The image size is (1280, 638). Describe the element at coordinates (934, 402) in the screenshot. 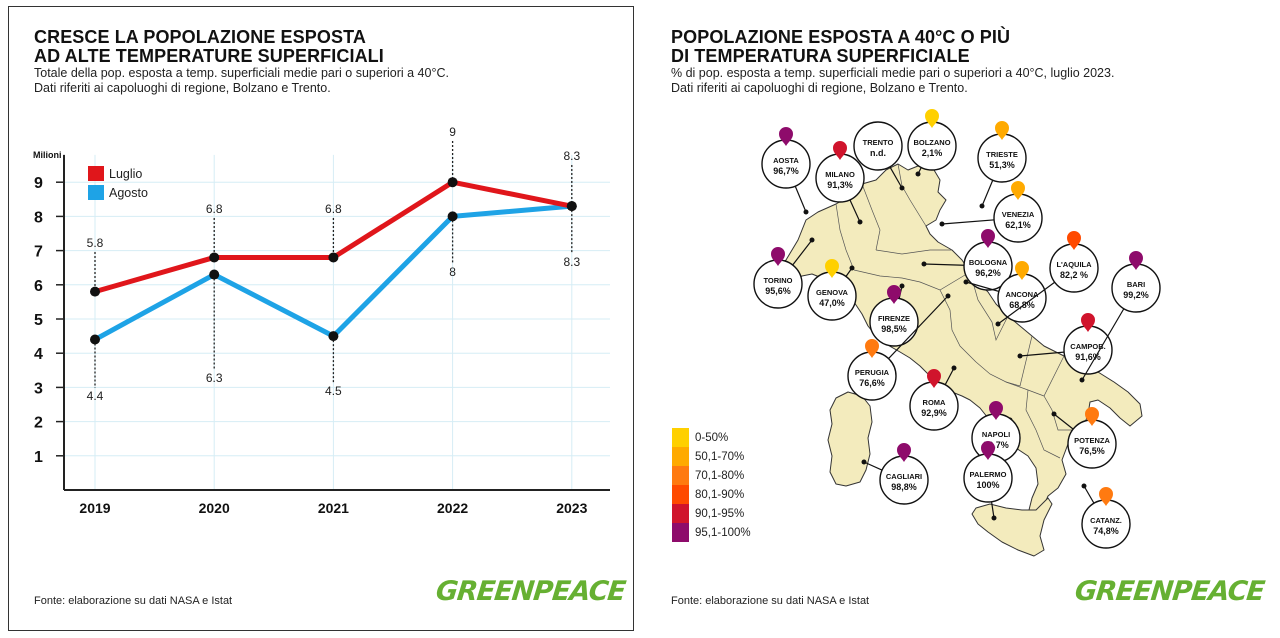

I see `city-name: ROMA` at that location.